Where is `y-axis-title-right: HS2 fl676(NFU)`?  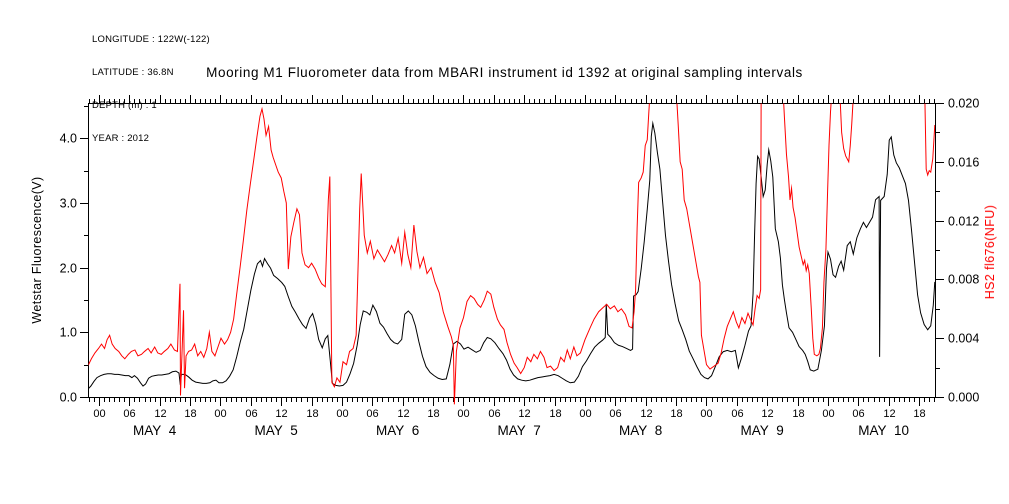
y-axis-title-right: HS2 fl676(NFU) is located at coordinates (990, 252).